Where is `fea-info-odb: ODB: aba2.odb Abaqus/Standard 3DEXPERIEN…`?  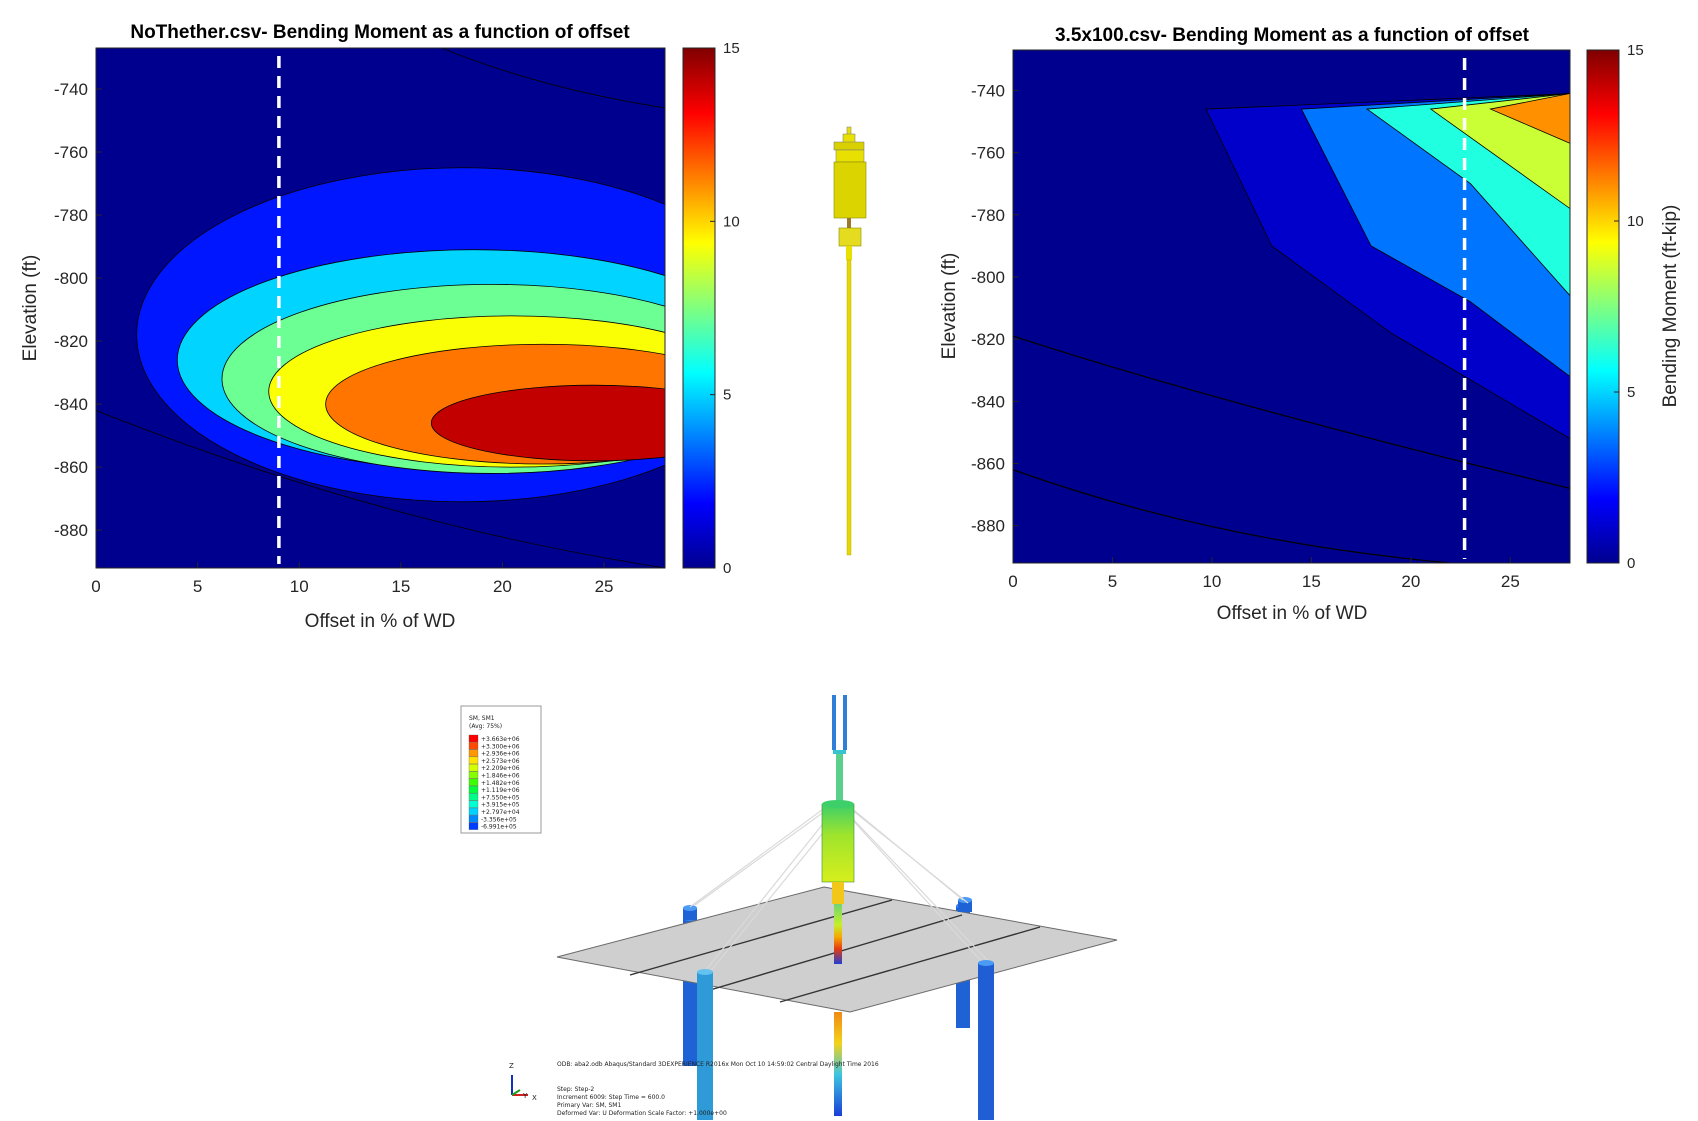
fea-info-odb: ODB: aba2.odb Abaqus/Standard 3DEXPERIEN… is located at coordinates (718, 1064).